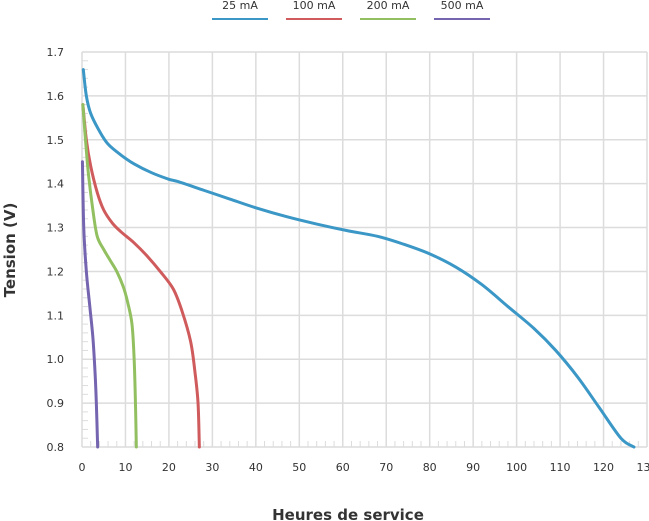 The height and width of the screenshot is (521, 649). What do you see at coordinates (516, 467) in the screenshot?
I see `x-tick-label: 100` at bounding box center [516, 467].